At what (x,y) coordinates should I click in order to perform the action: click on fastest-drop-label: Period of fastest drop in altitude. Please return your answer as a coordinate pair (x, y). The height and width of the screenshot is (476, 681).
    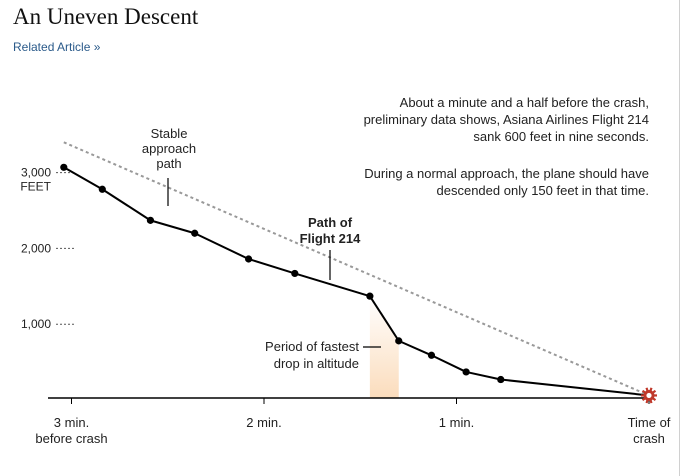
    Looking at the image, I should click on (312, 355).